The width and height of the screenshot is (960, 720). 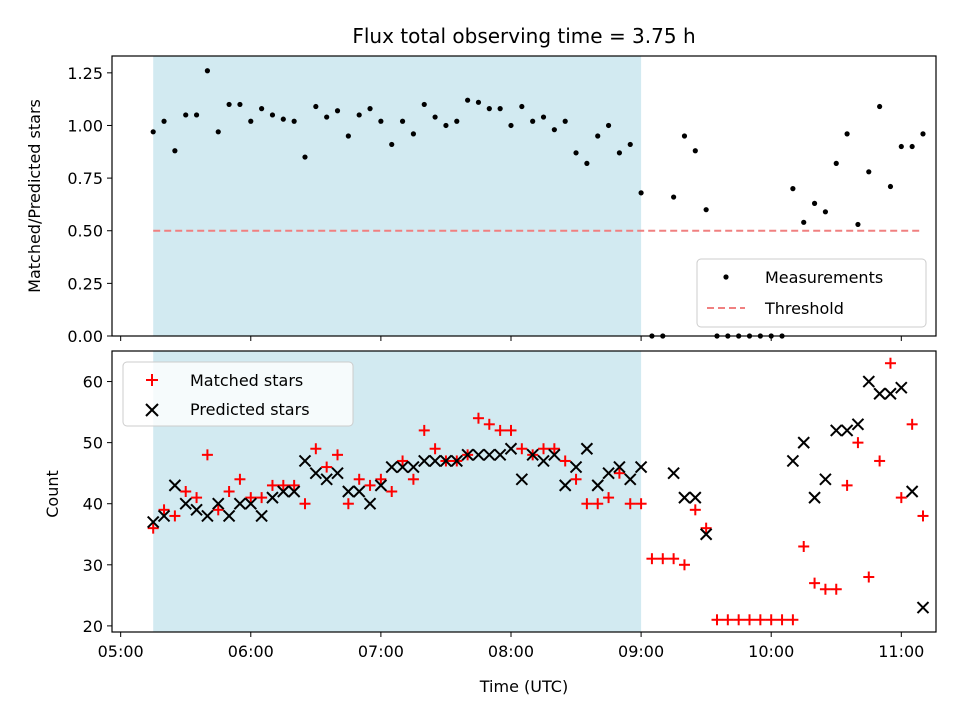 What do you see at coordinates (811, 293) in the screenshot?
I see `top-legend: Measurements Threshold` at bounding box center [811, 293].